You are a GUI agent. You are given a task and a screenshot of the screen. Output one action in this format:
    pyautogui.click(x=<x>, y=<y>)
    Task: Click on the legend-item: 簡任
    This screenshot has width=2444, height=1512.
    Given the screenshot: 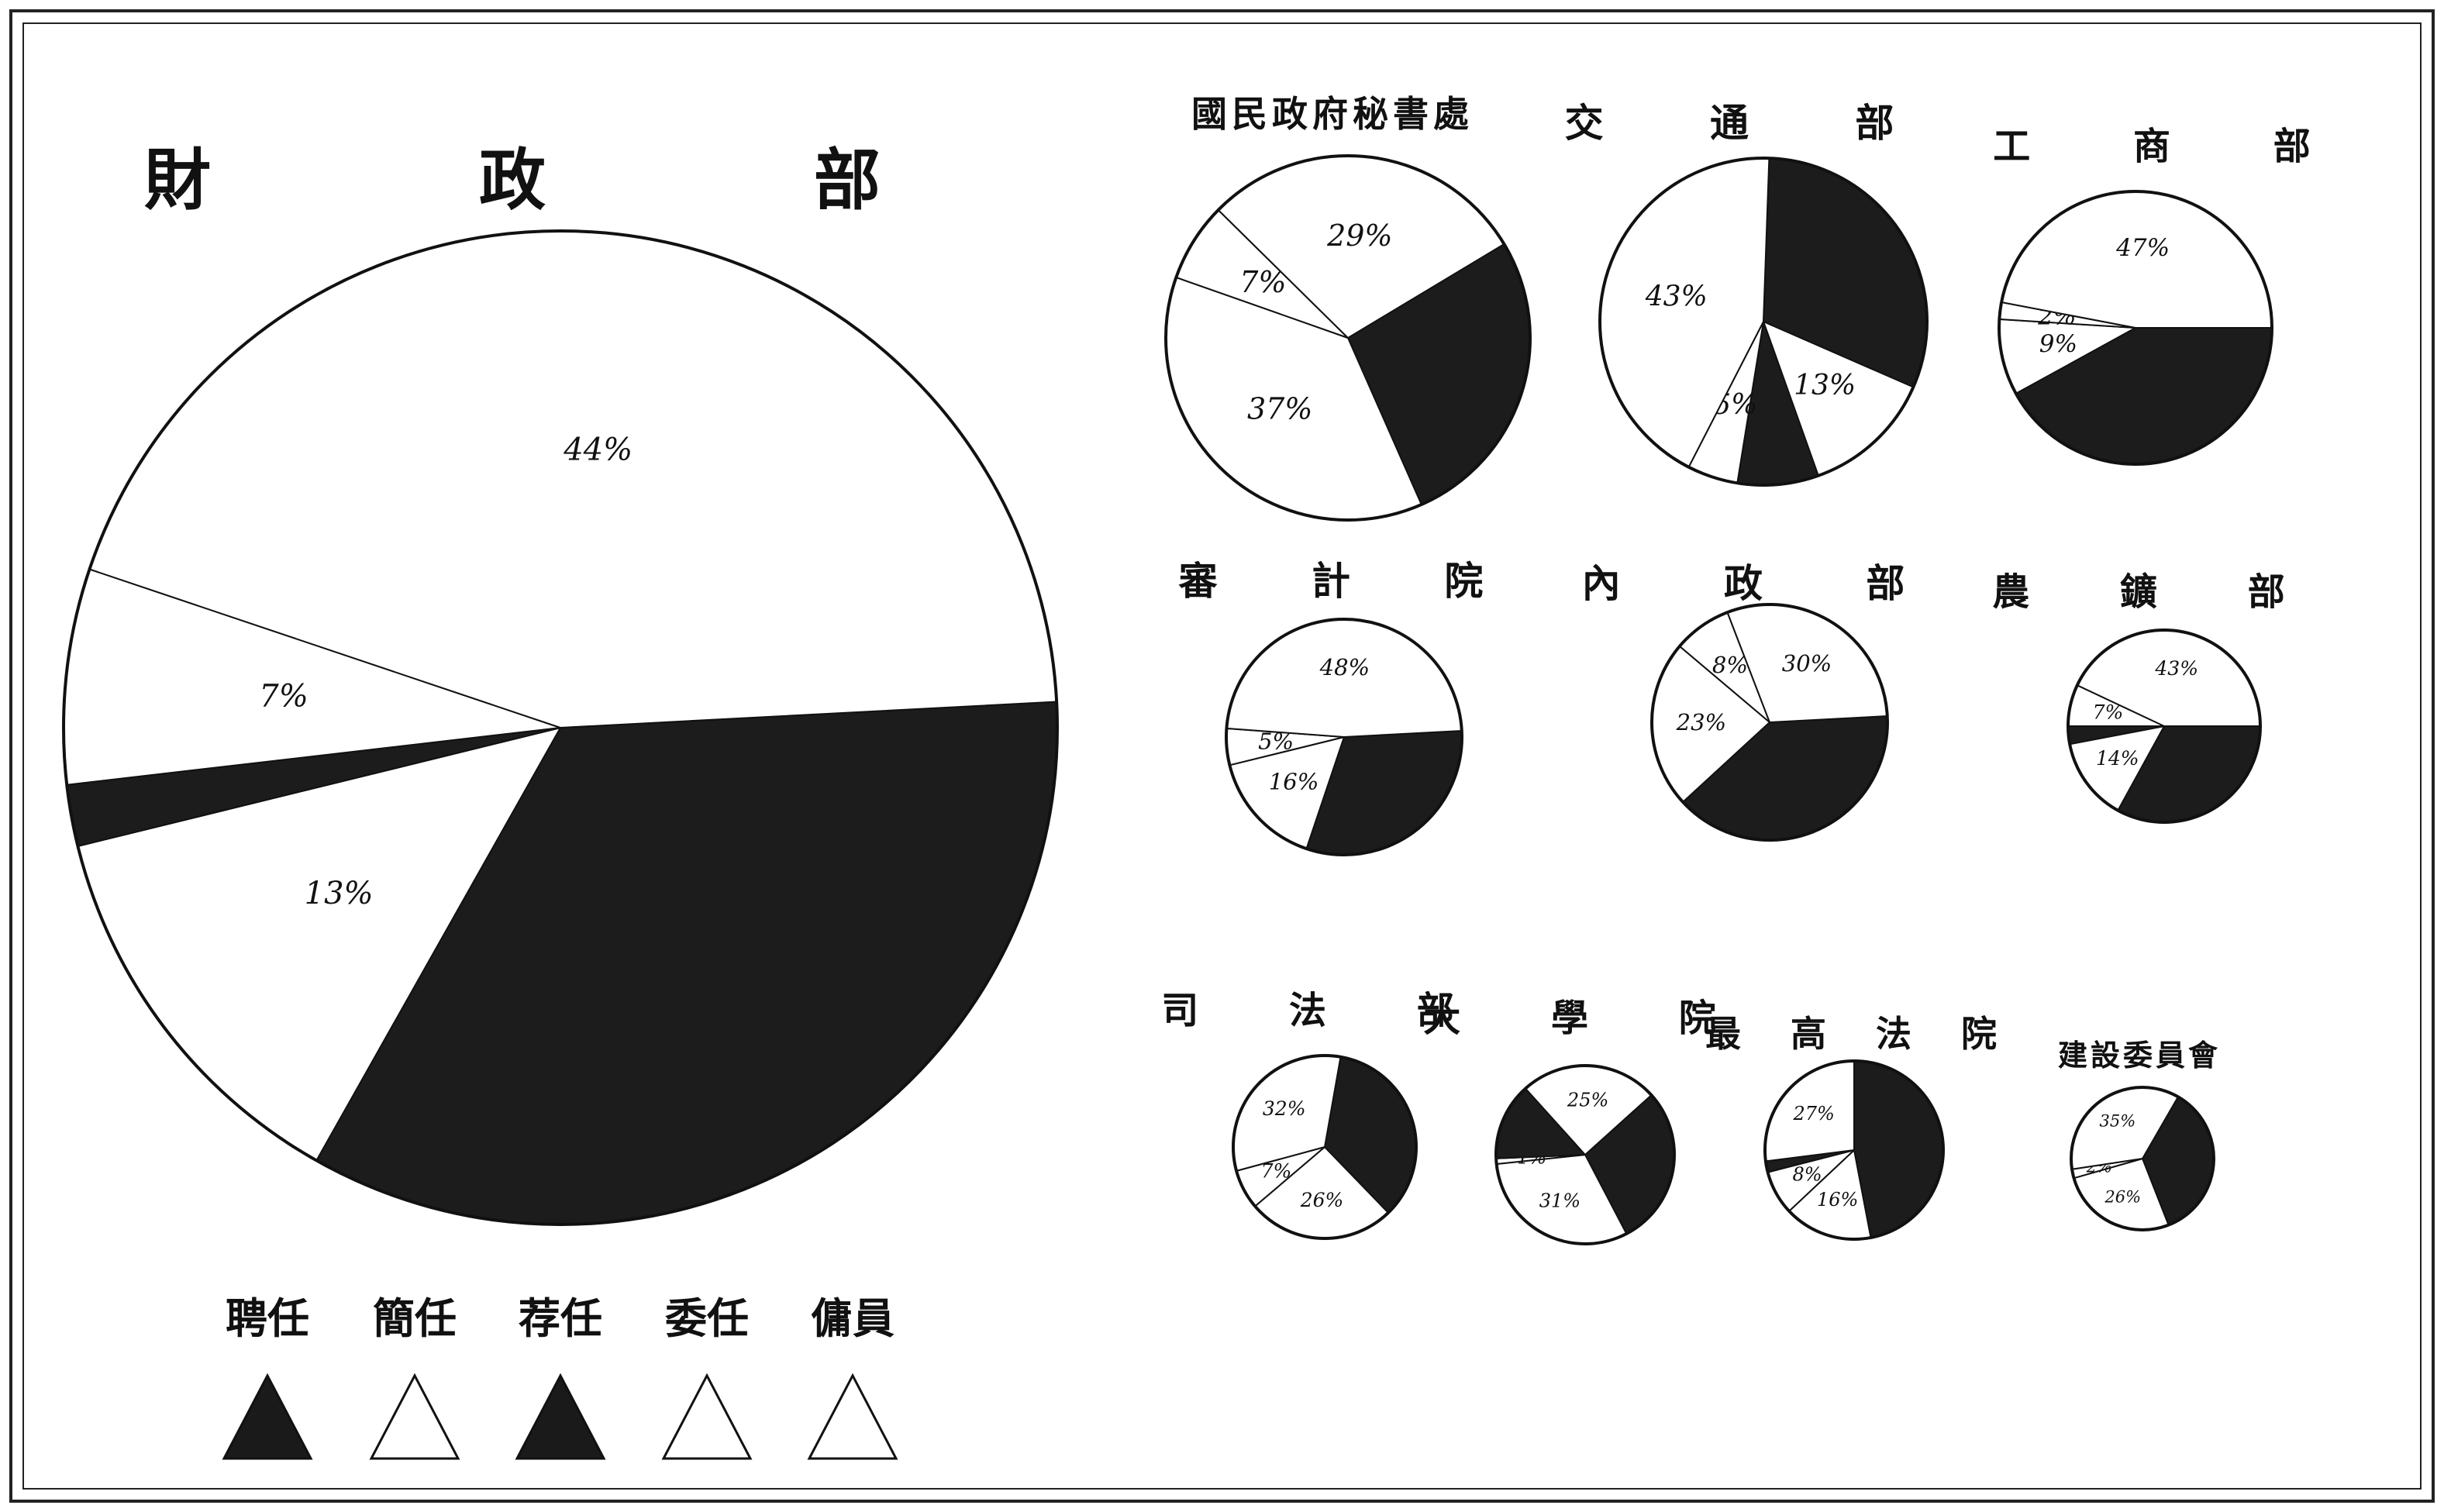 What is the action you would take?
    pyautogui.click(x=414, y=1376)
    